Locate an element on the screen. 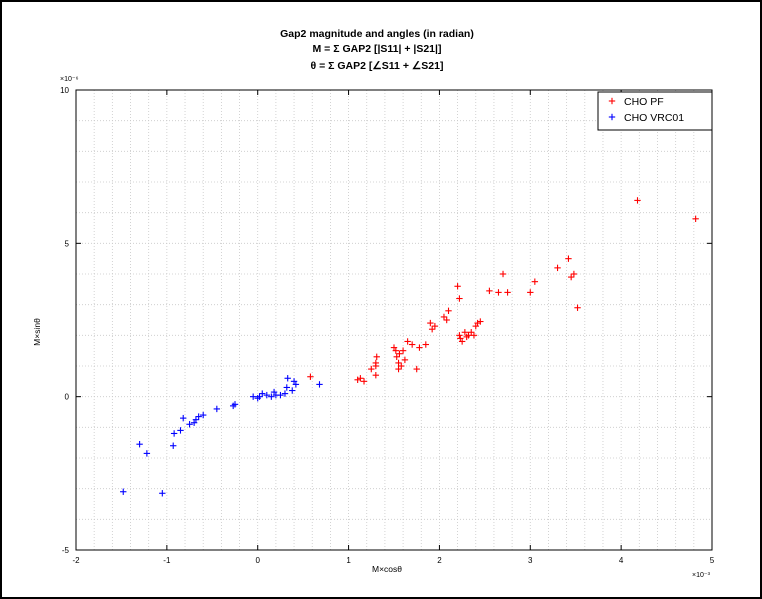  x-tick-label: 4 is located at coordinates (621, 560).